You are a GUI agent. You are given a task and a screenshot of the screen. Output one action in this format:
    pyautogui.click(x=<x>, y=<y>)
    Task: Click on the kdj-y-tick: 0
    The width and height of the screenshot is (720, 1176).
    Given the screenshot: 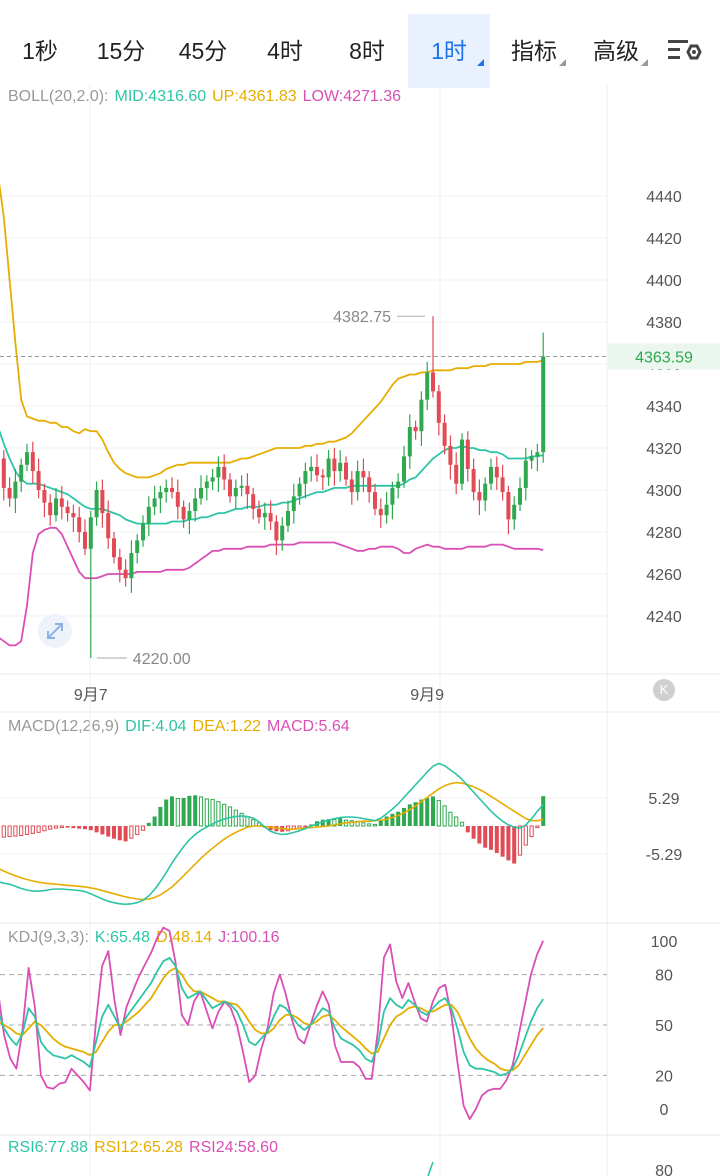 What is the action you would take?
    pyautogui.click(x=664, y=1110)
    